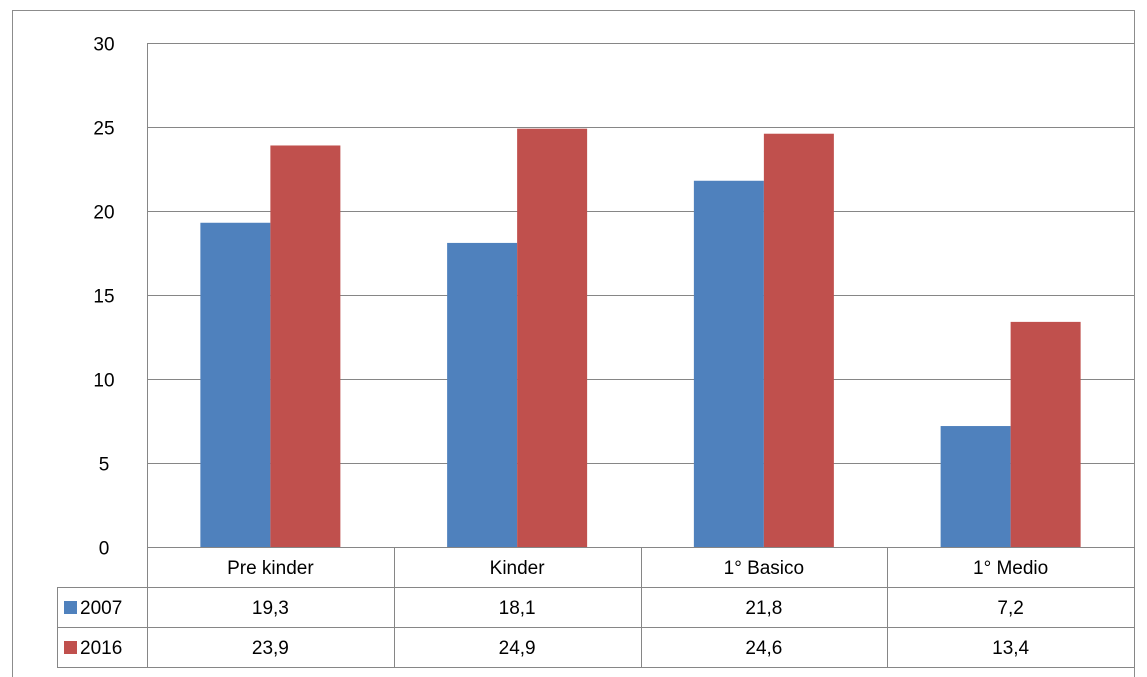 This screenshot has height=677, width=1147. I want to click on legend-key-2007, so click(70, 607).